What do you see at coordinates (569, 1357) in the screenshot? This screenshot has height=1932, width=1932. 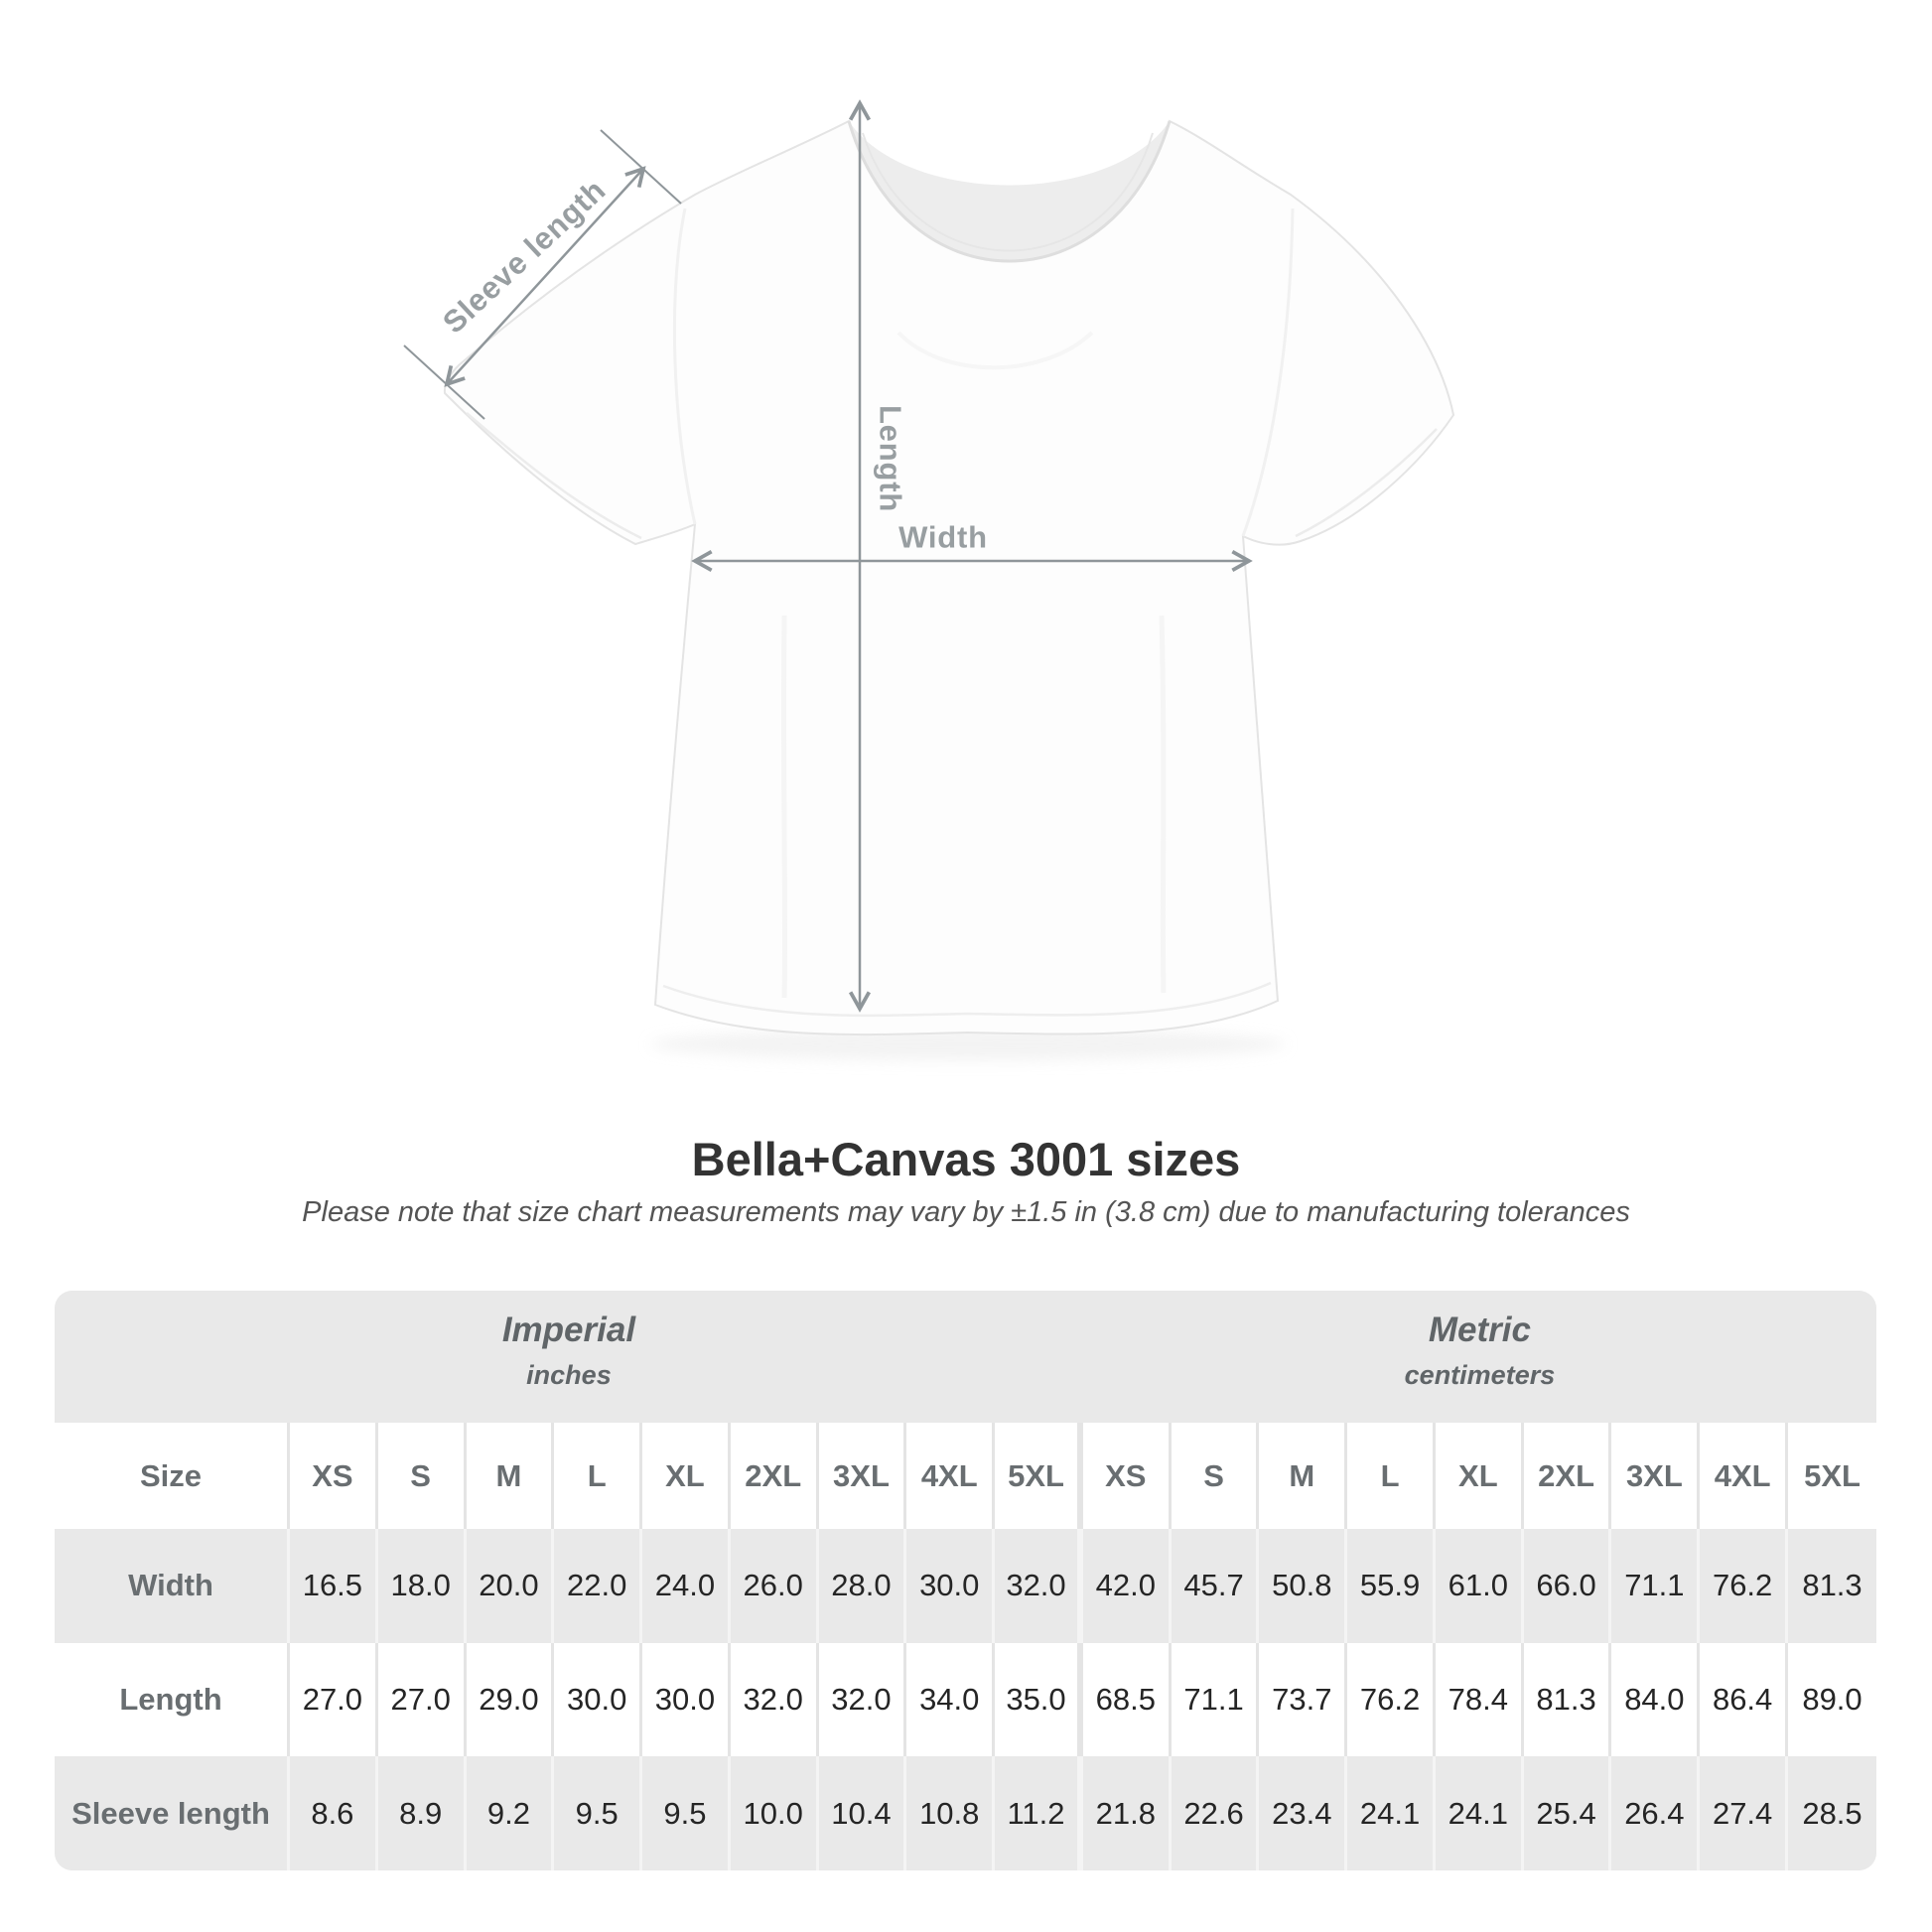 I see `imperial-group-header: Imperial inches` at bounding box center [569, 1357].